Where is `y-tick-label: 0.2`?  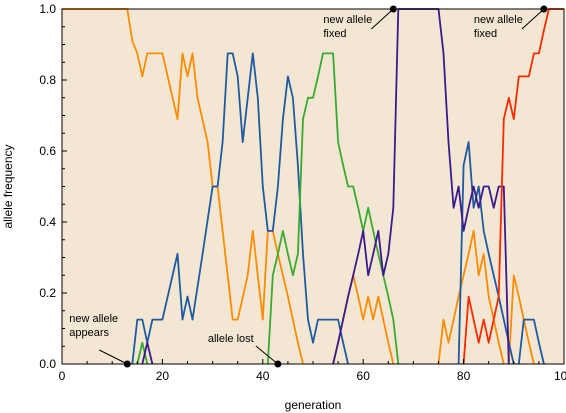 y-tick-label: 0.2 is located at coordinates (47, 293).